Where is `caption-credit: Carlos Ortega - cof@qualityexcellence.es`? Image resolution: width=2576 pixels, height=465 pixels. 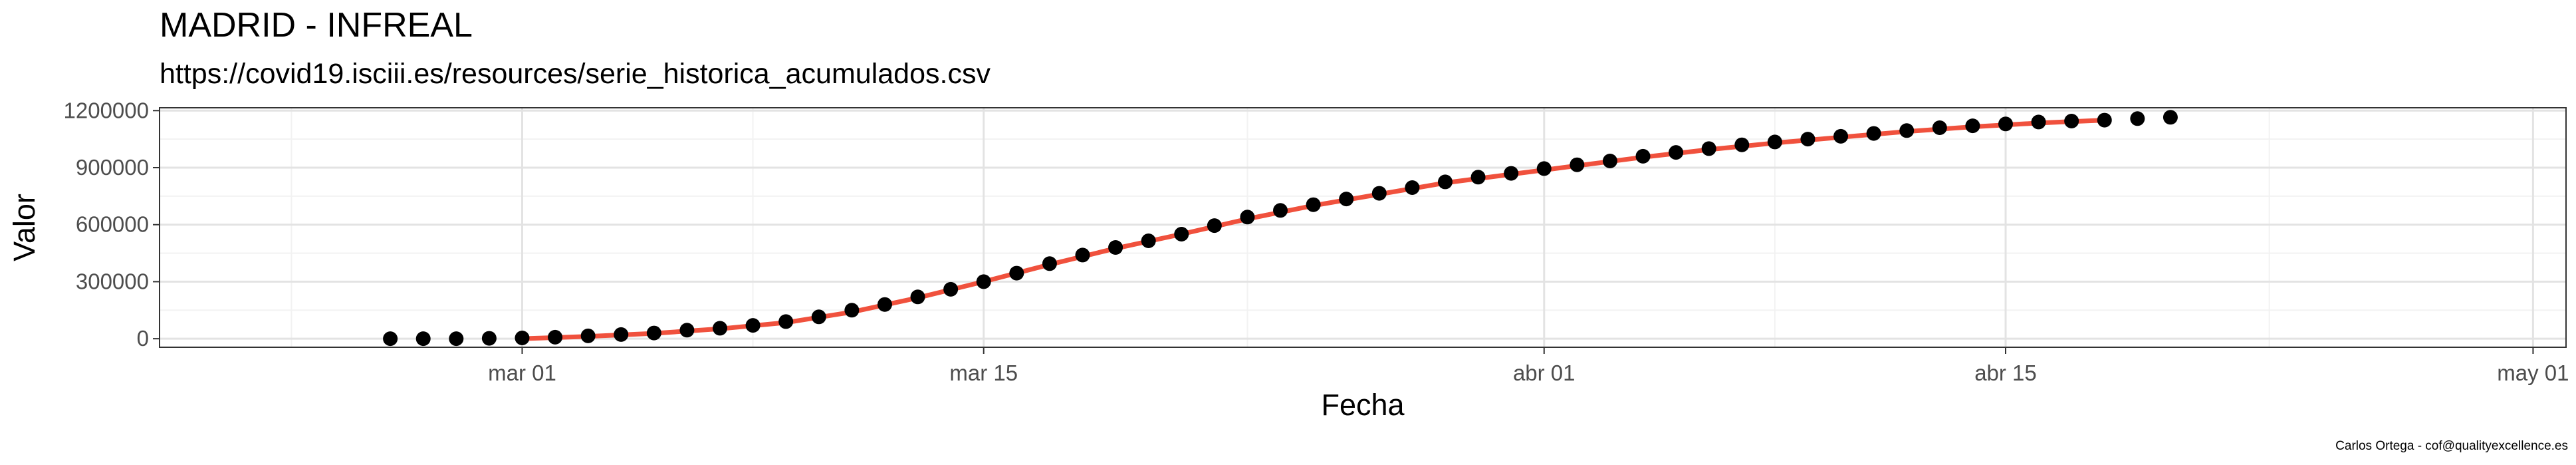
caption-credit: Carlos Ortega - cof@qualityexcellence.es is located at coordinates (2451, 446).